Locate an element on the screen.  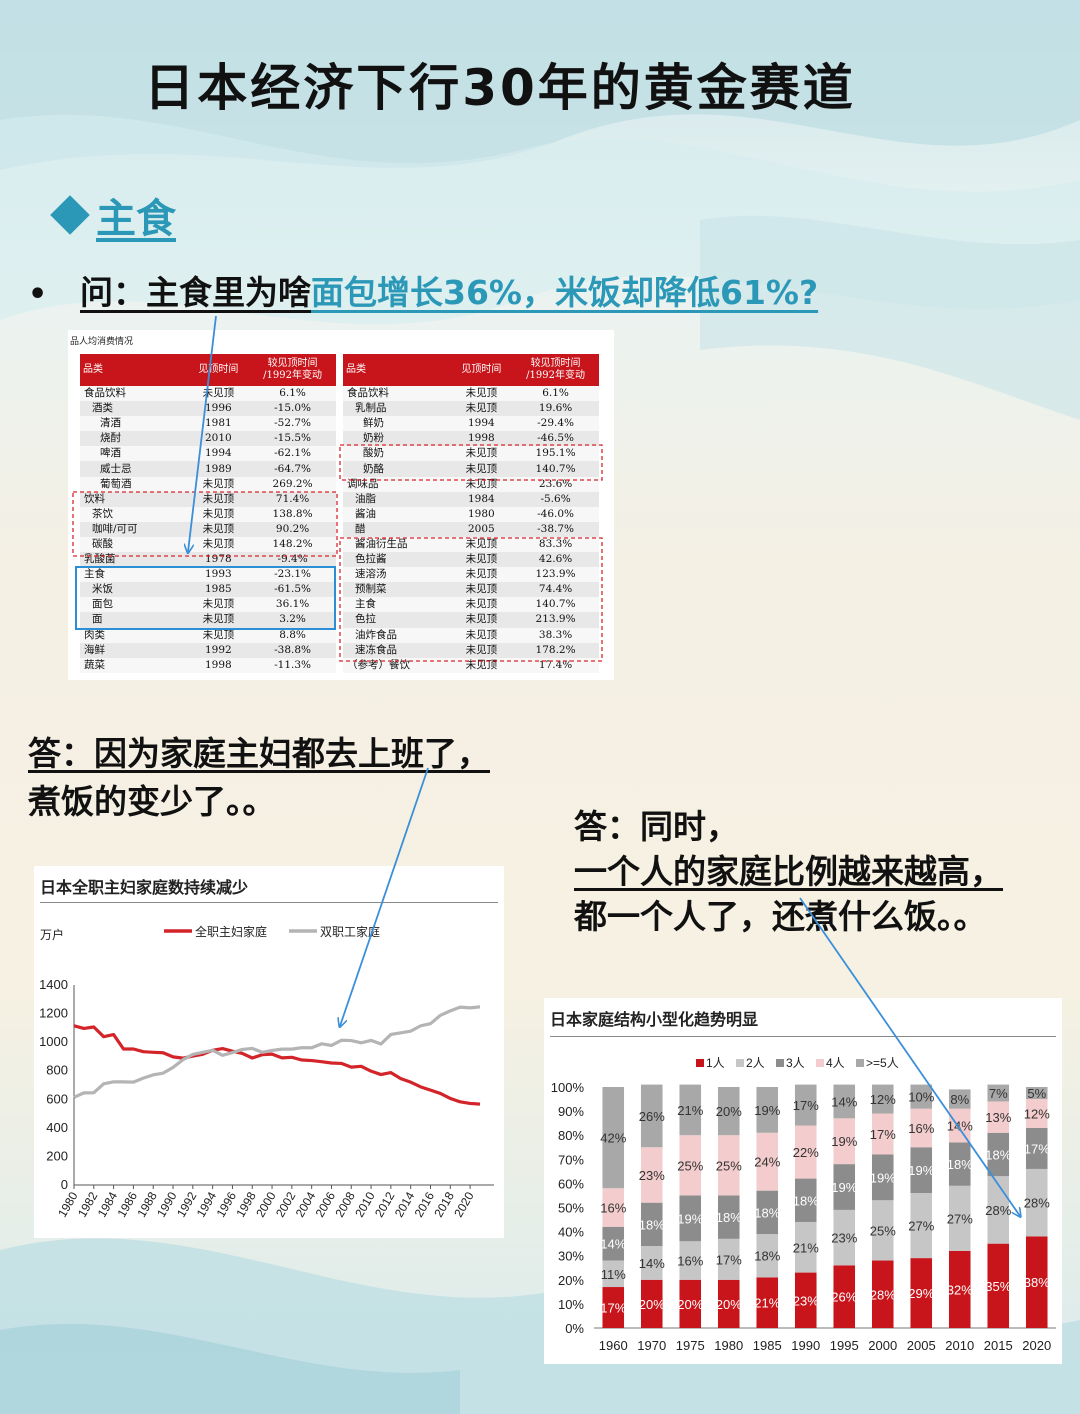
table-cell-category: 茶饮 is located at coordinates (134, 514).